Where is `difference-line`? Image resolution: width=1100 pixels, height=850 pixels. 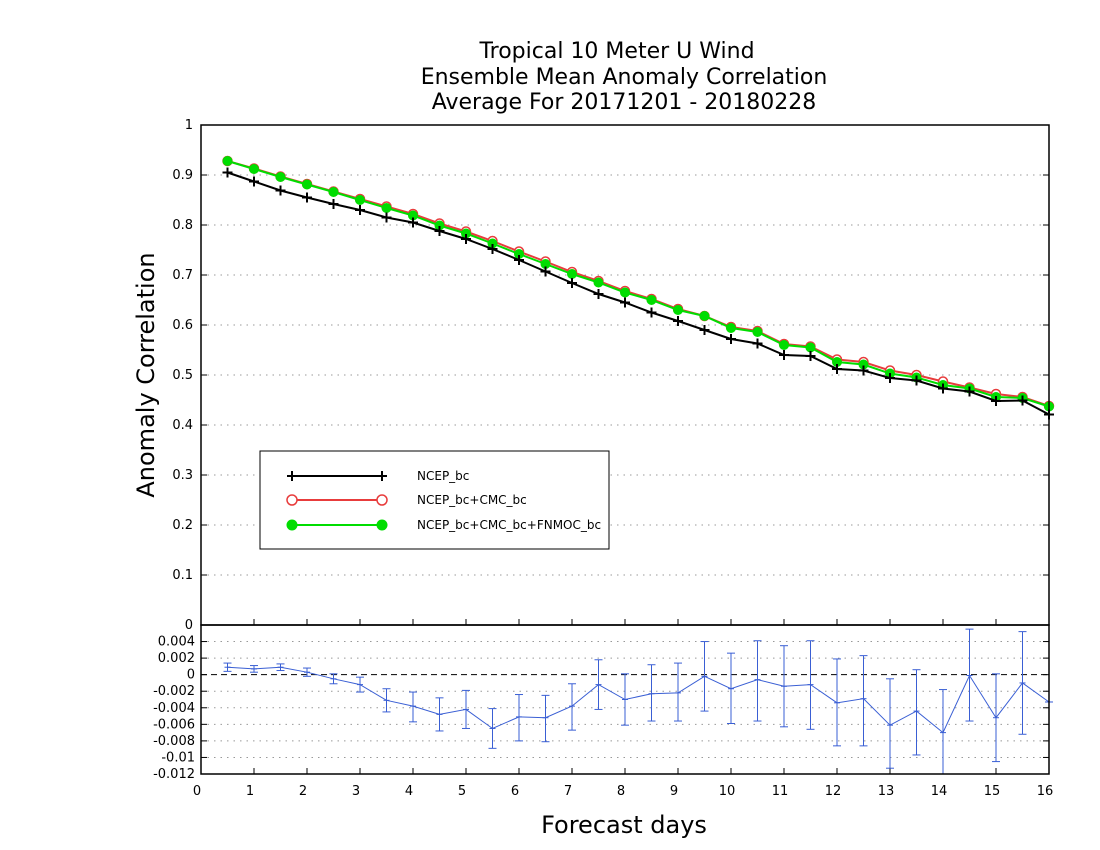 difference-line is located at coordinates (638, 700).